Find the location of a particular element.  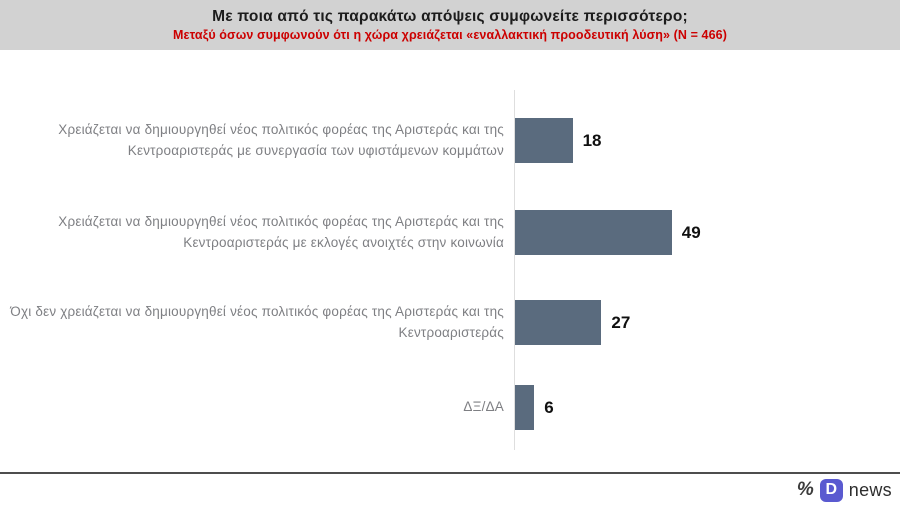

dnews-logo-text: news is located at coordinates (870, 489).